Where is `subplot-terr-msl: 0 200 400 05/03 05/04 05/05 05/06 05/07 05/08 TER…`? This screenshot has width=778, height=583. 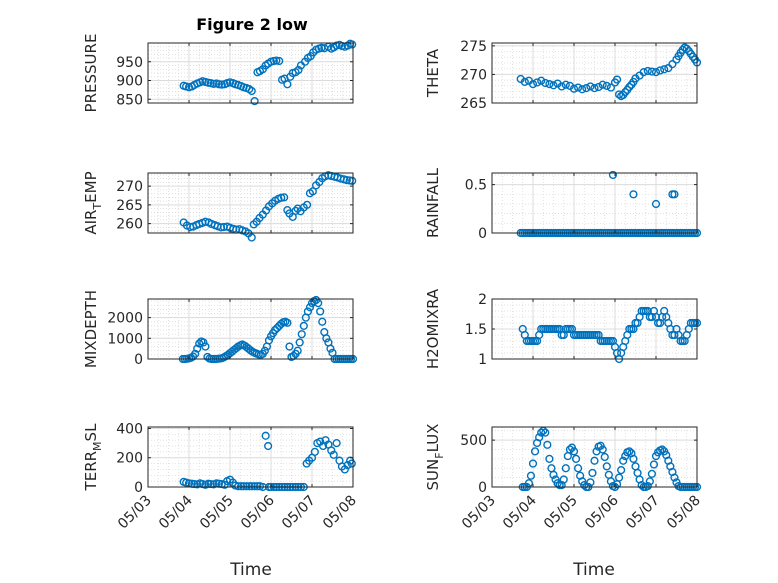
subplot-terr-msl: 0 200 400 05/03 05/04 05/05 05/06 05/07 05/08 TER… is located at coordinates (221, 476).